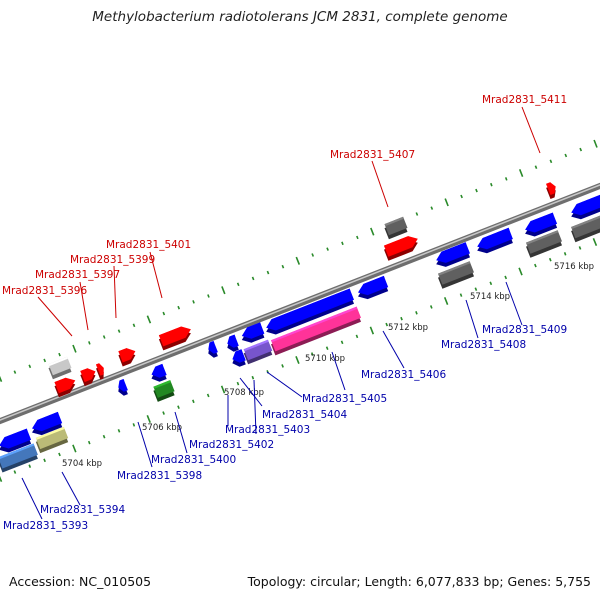 The width and height of the screenshot is (600, 600). I want to click on gene-5412-highlight, so click(588, 200).